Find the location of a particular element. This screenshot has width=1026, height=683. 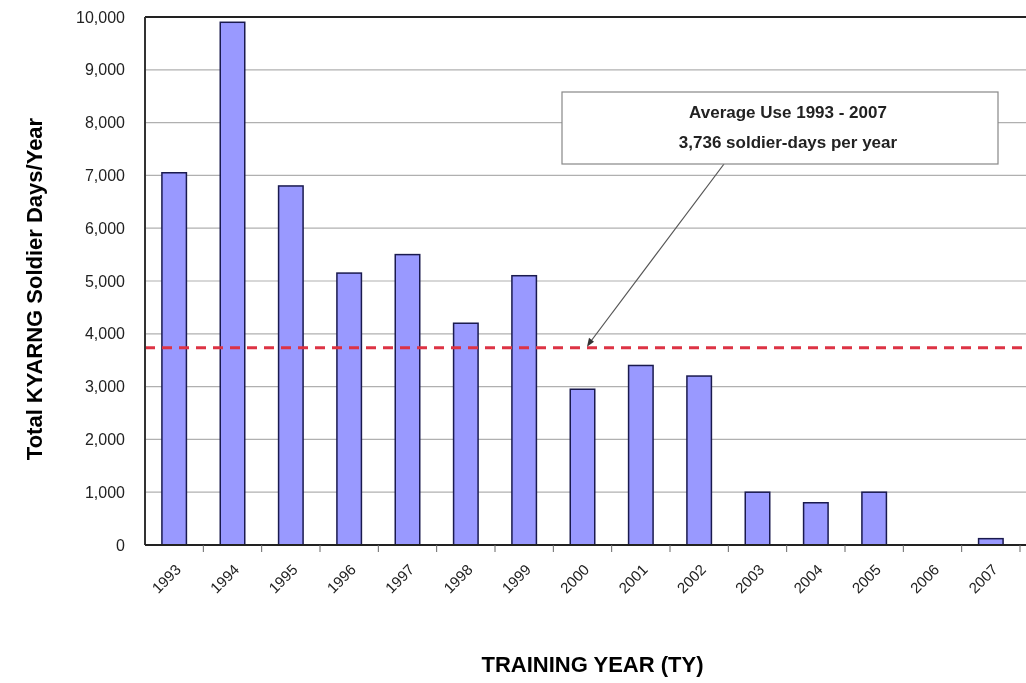

y-tick-label: 4,000 is located at coordinates (105, 334).